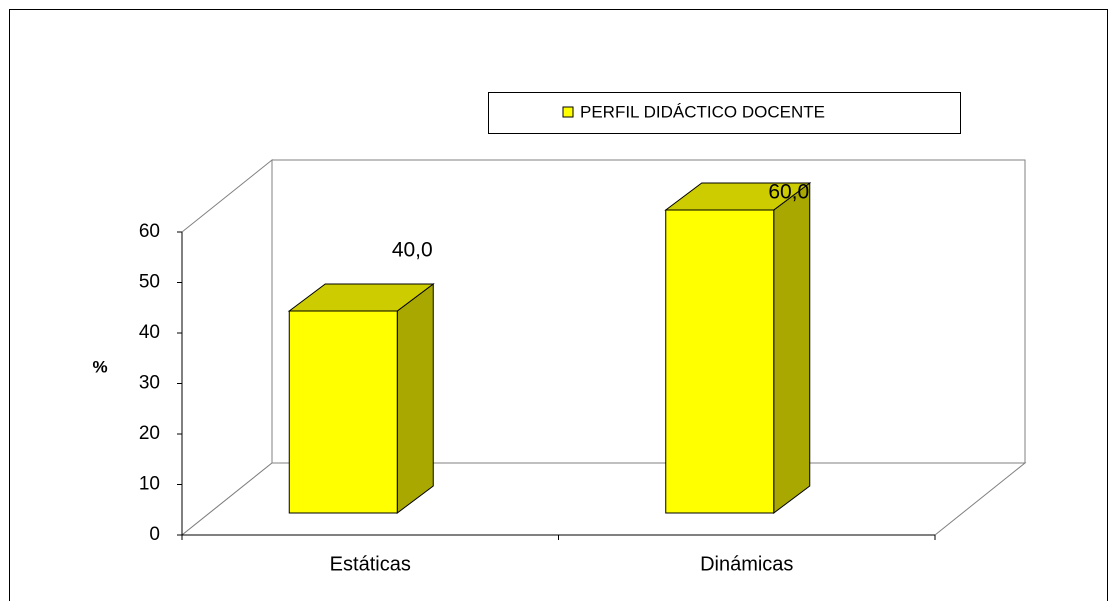  Describe the element at coordinates (746, 564) in the screenshot. I see `x-tick-label: Dinámicas` at that location.